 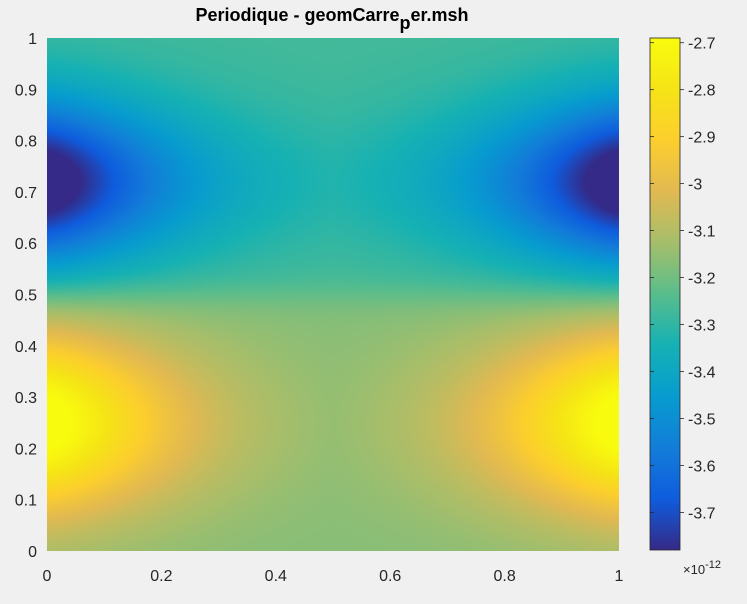 What do you see at coordinates (390, 576) in the screenshot?
I see `x-tick-label: 0.6` at bounding box center [390, 576].